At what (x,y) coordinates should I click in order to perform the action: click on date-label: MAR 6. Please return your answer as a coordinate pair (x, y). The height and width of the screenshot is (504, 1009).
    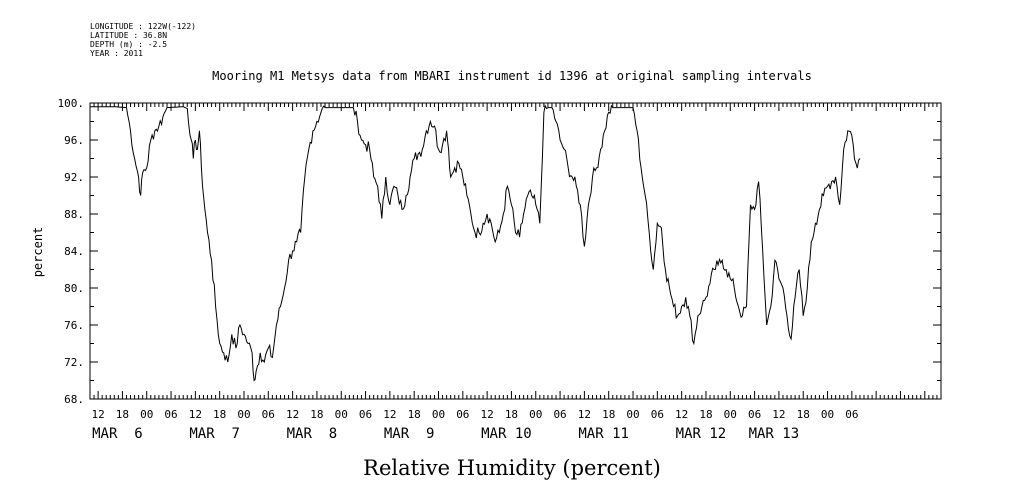
    Looking at the image, I should click on (117, 434).